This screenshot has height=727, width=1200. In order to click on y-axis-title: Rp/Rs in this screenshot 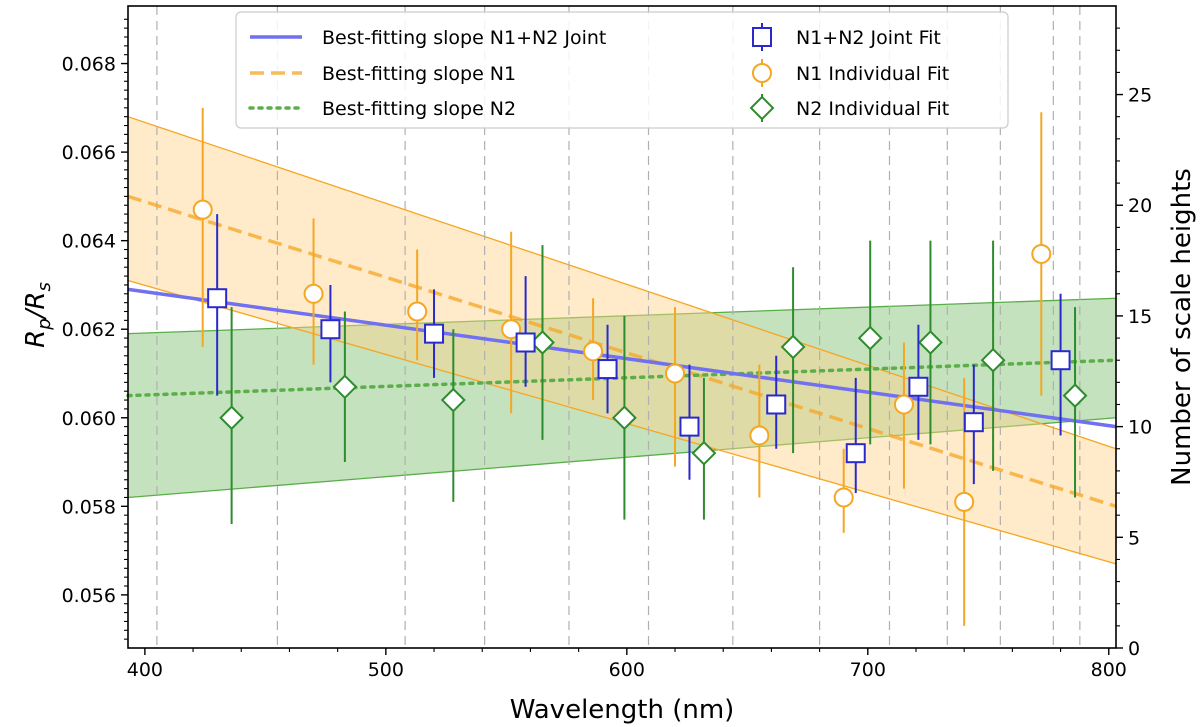, I will do `click(38, 315)`.